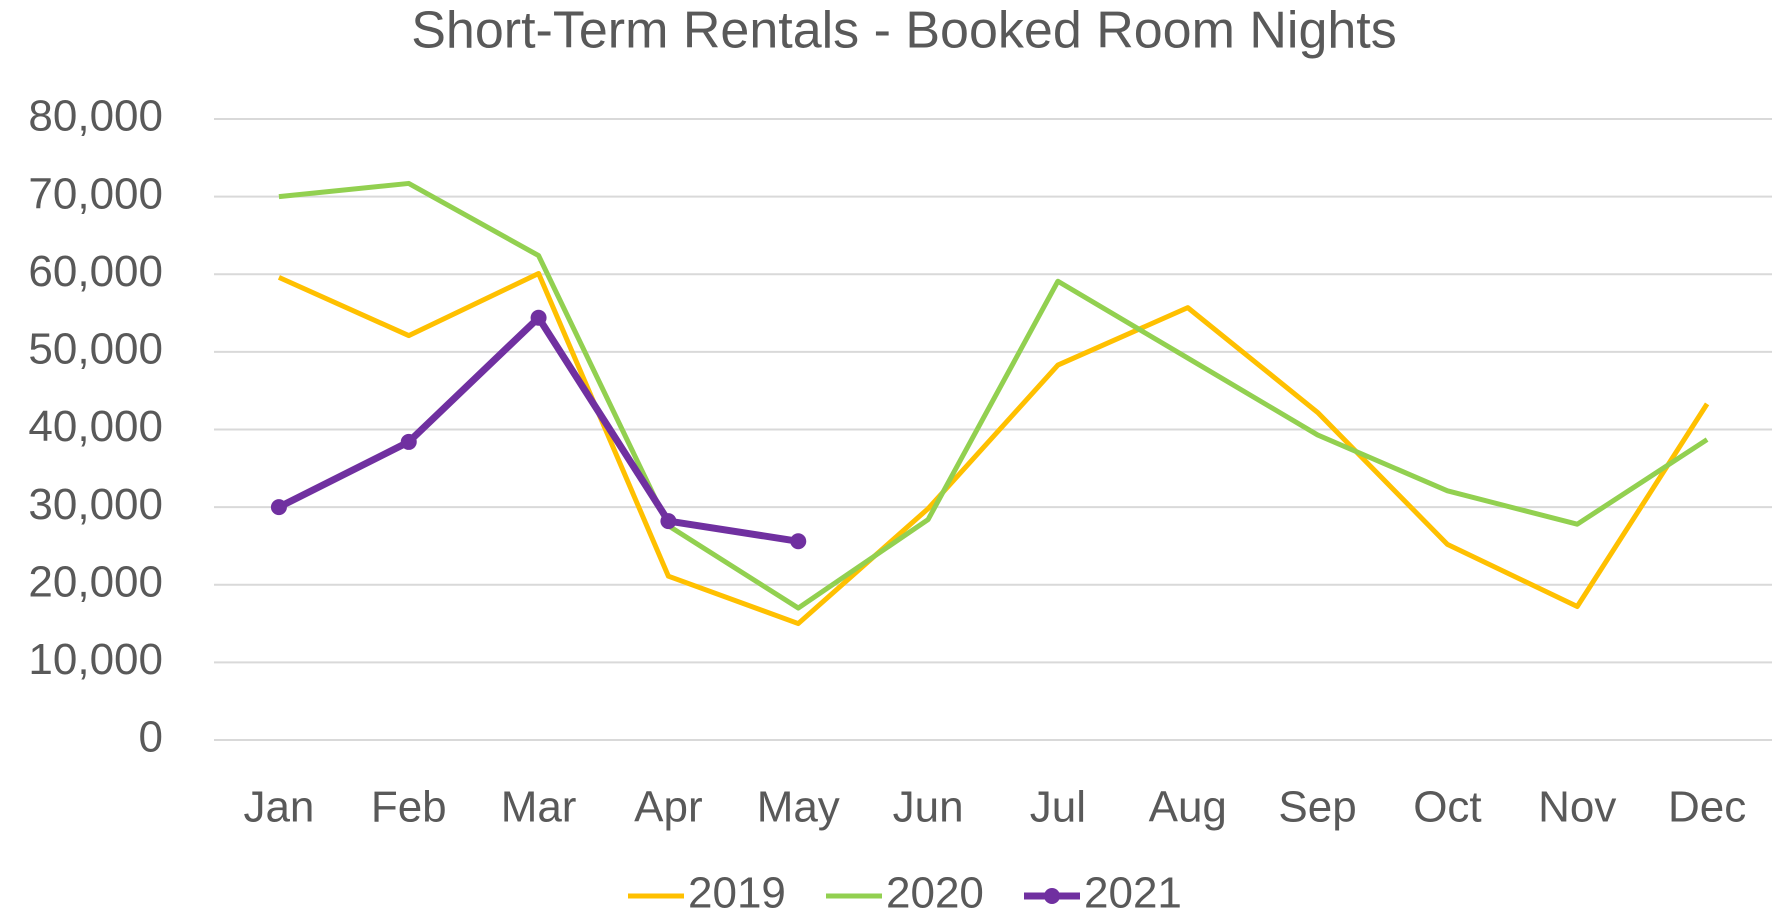 The image size is (1772, 916). What do you see at coordinates (928, 807) in the screenshot?
I see `x-tick-label: Jun` at bounding box center [928, 807].